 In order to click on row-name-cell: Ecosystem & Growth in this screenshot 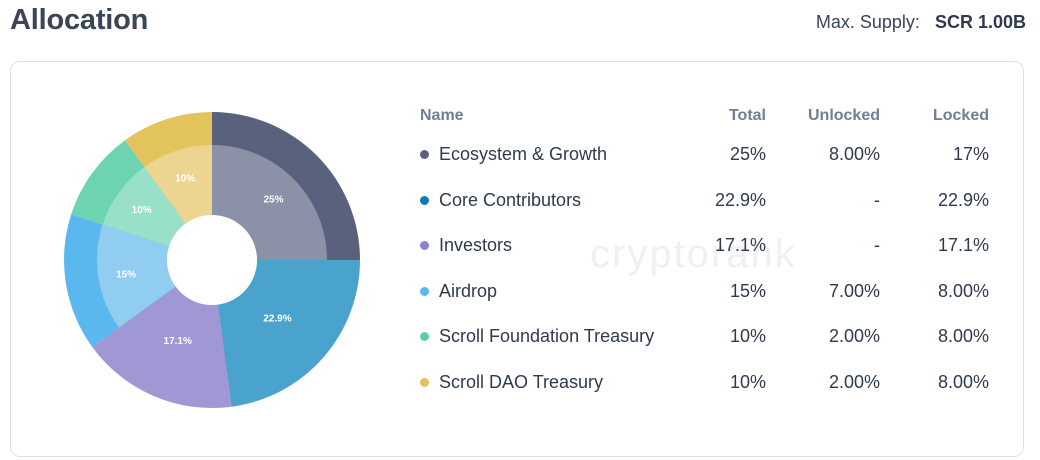, I will do `click(565, 155)`.